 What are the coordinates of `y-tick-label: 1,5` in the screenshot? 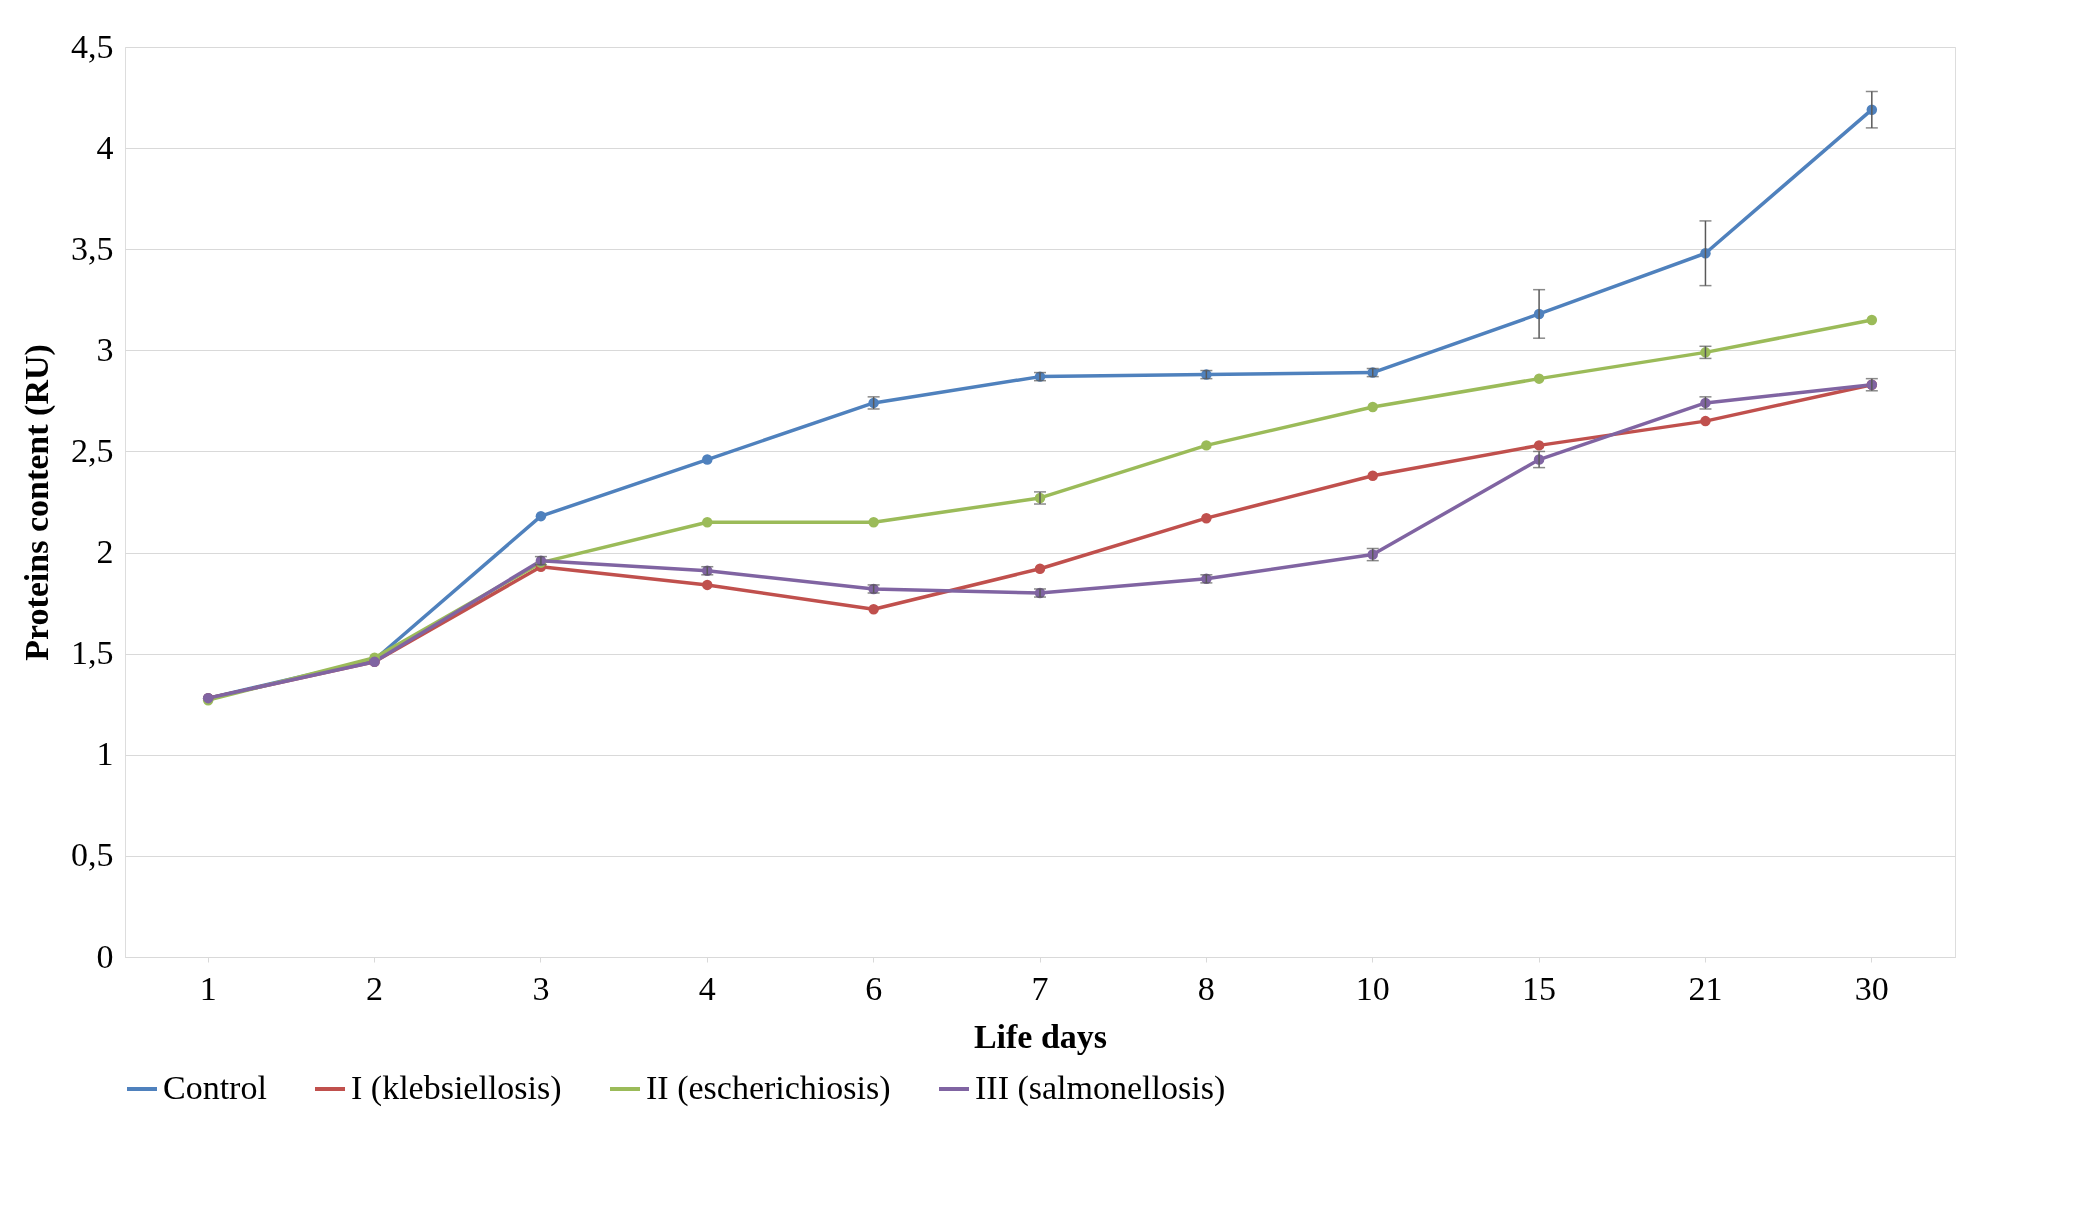 It's located at (92, 653).